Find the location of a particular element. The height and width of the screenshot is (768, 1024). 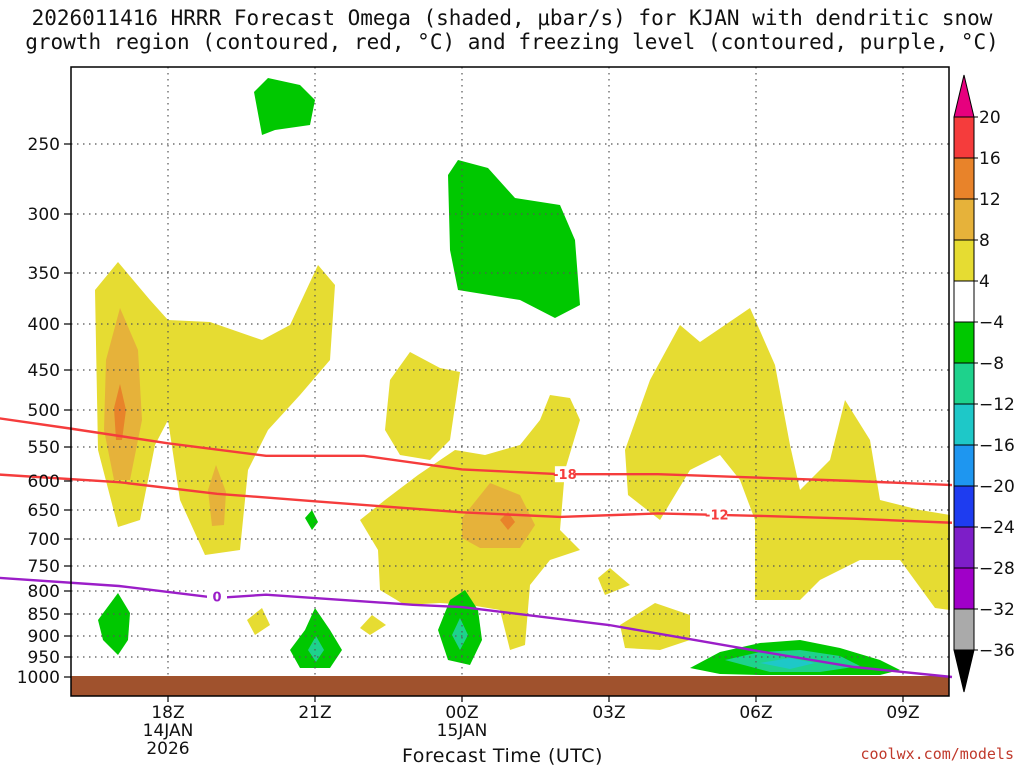

omega-region-orange-12b is located at coordinates (507, 521).